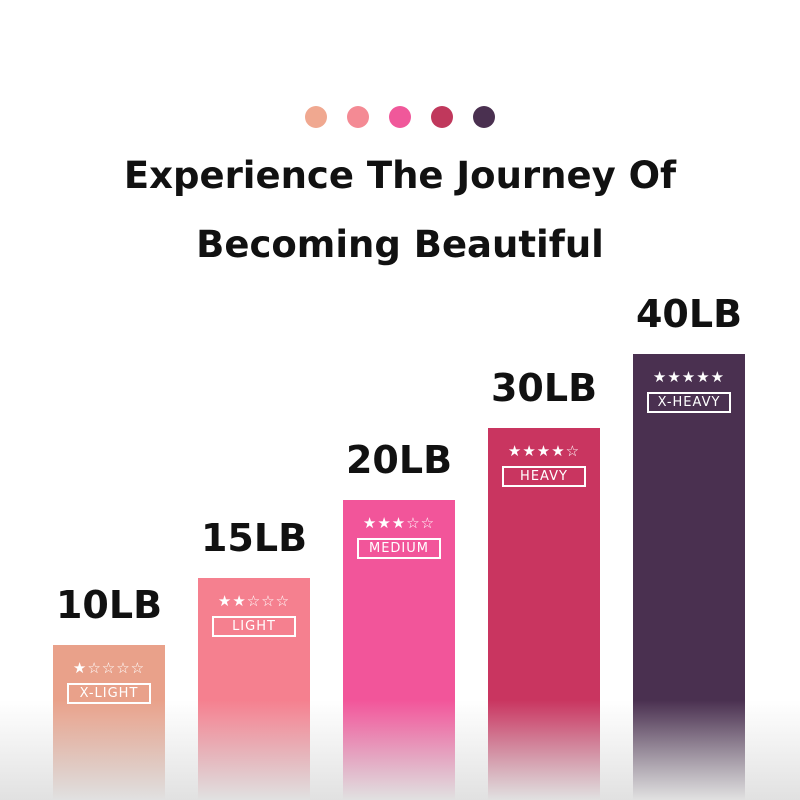 The width and height of the screenshot is (800, 800). What do you see at coordinates (544, 476) in the screenshot?
I see `level-badge: HEAVY` at bounding box center [544, 476].